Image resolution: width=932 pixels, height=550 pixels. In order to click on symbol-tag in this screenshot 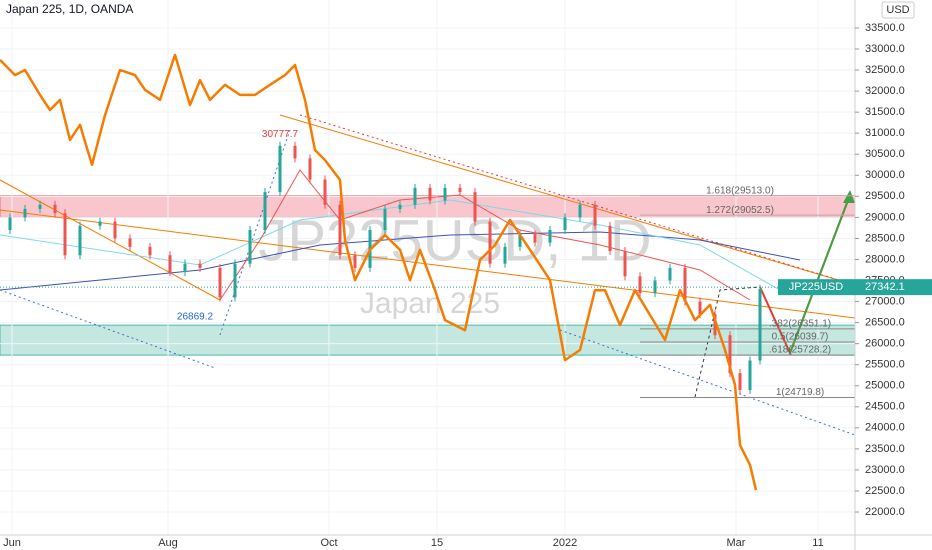, I will do `click(816, 287)`.